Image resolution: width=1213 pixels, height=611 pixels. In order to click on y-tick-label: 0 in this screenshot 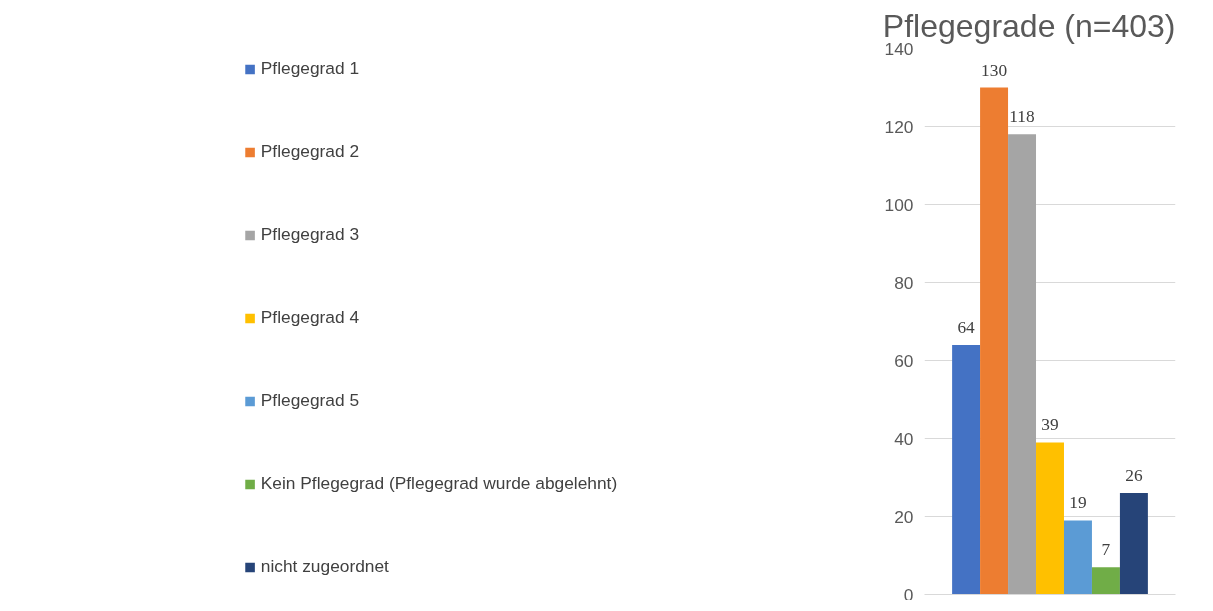, I will do `click(908, 594)`.